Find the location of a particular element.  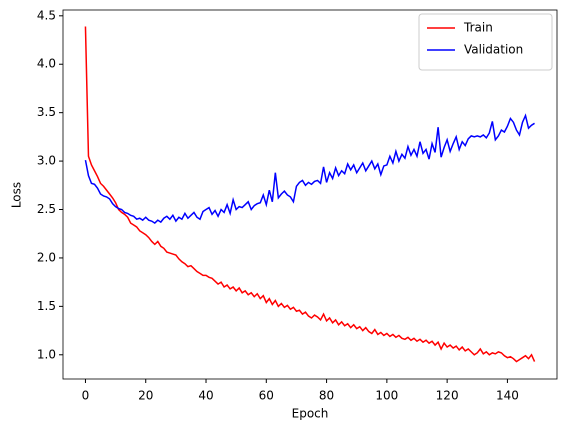

y-tick-label: 2.5 is located at coordinates (46, 209).